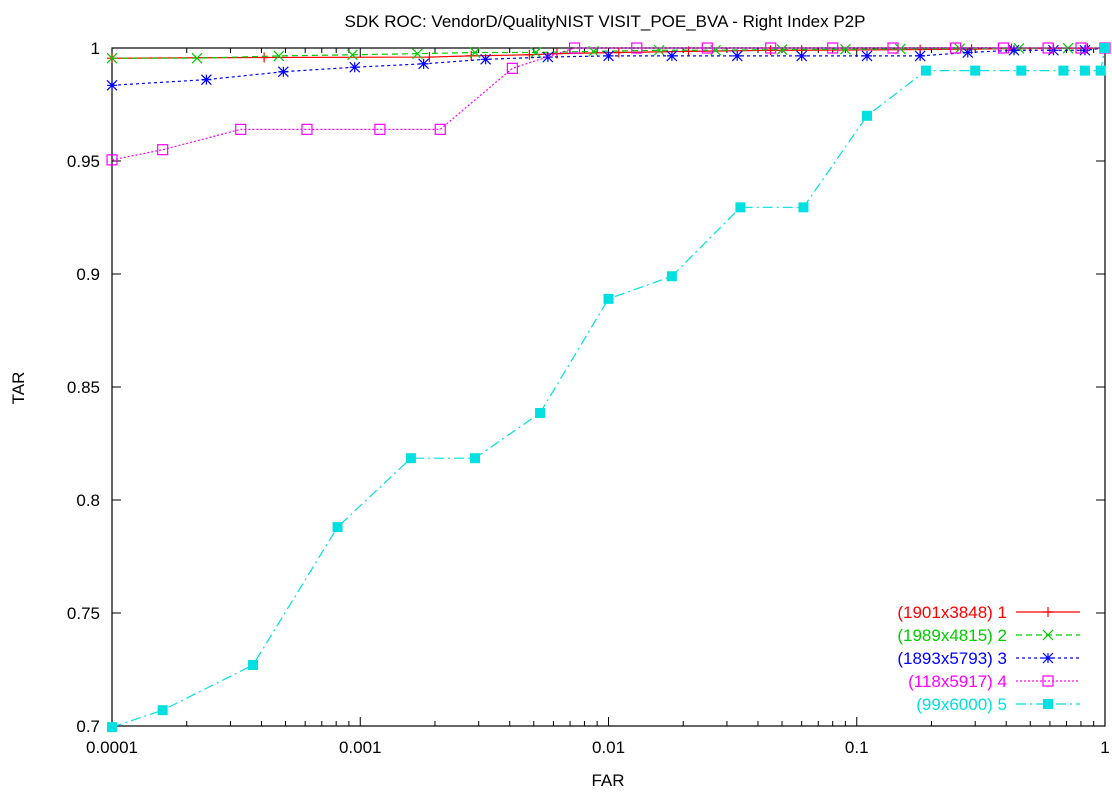 The image size is (1112, 794). What do you see at coordinates (608, 747) in the screenshot?
I see `x-tick-label: 0.01` at bounding box center [608, 747].